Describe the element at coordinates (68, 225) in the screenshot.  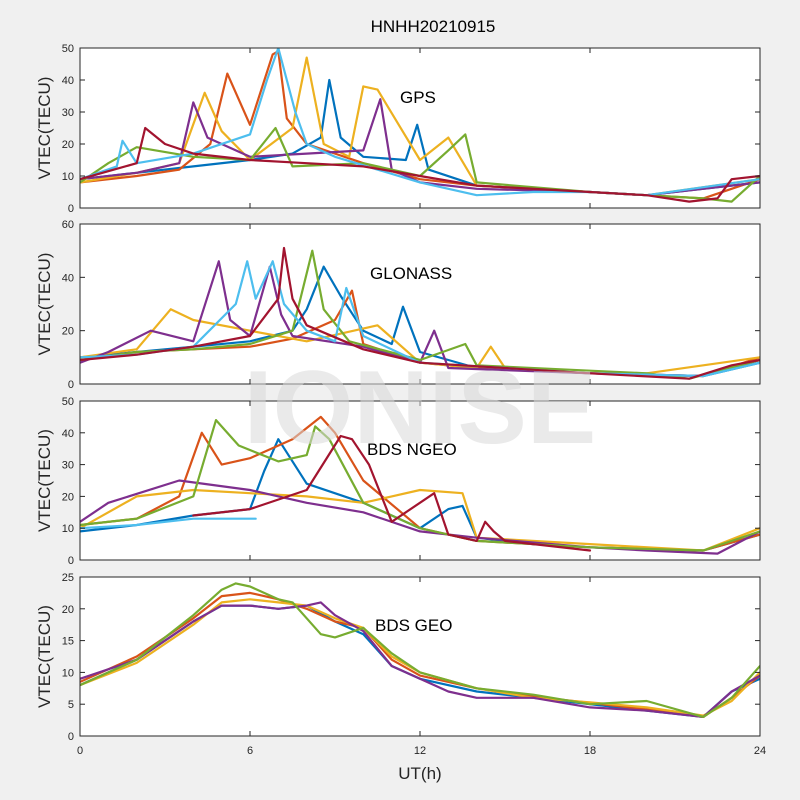
I see `y-tick-label: 60` at that location.